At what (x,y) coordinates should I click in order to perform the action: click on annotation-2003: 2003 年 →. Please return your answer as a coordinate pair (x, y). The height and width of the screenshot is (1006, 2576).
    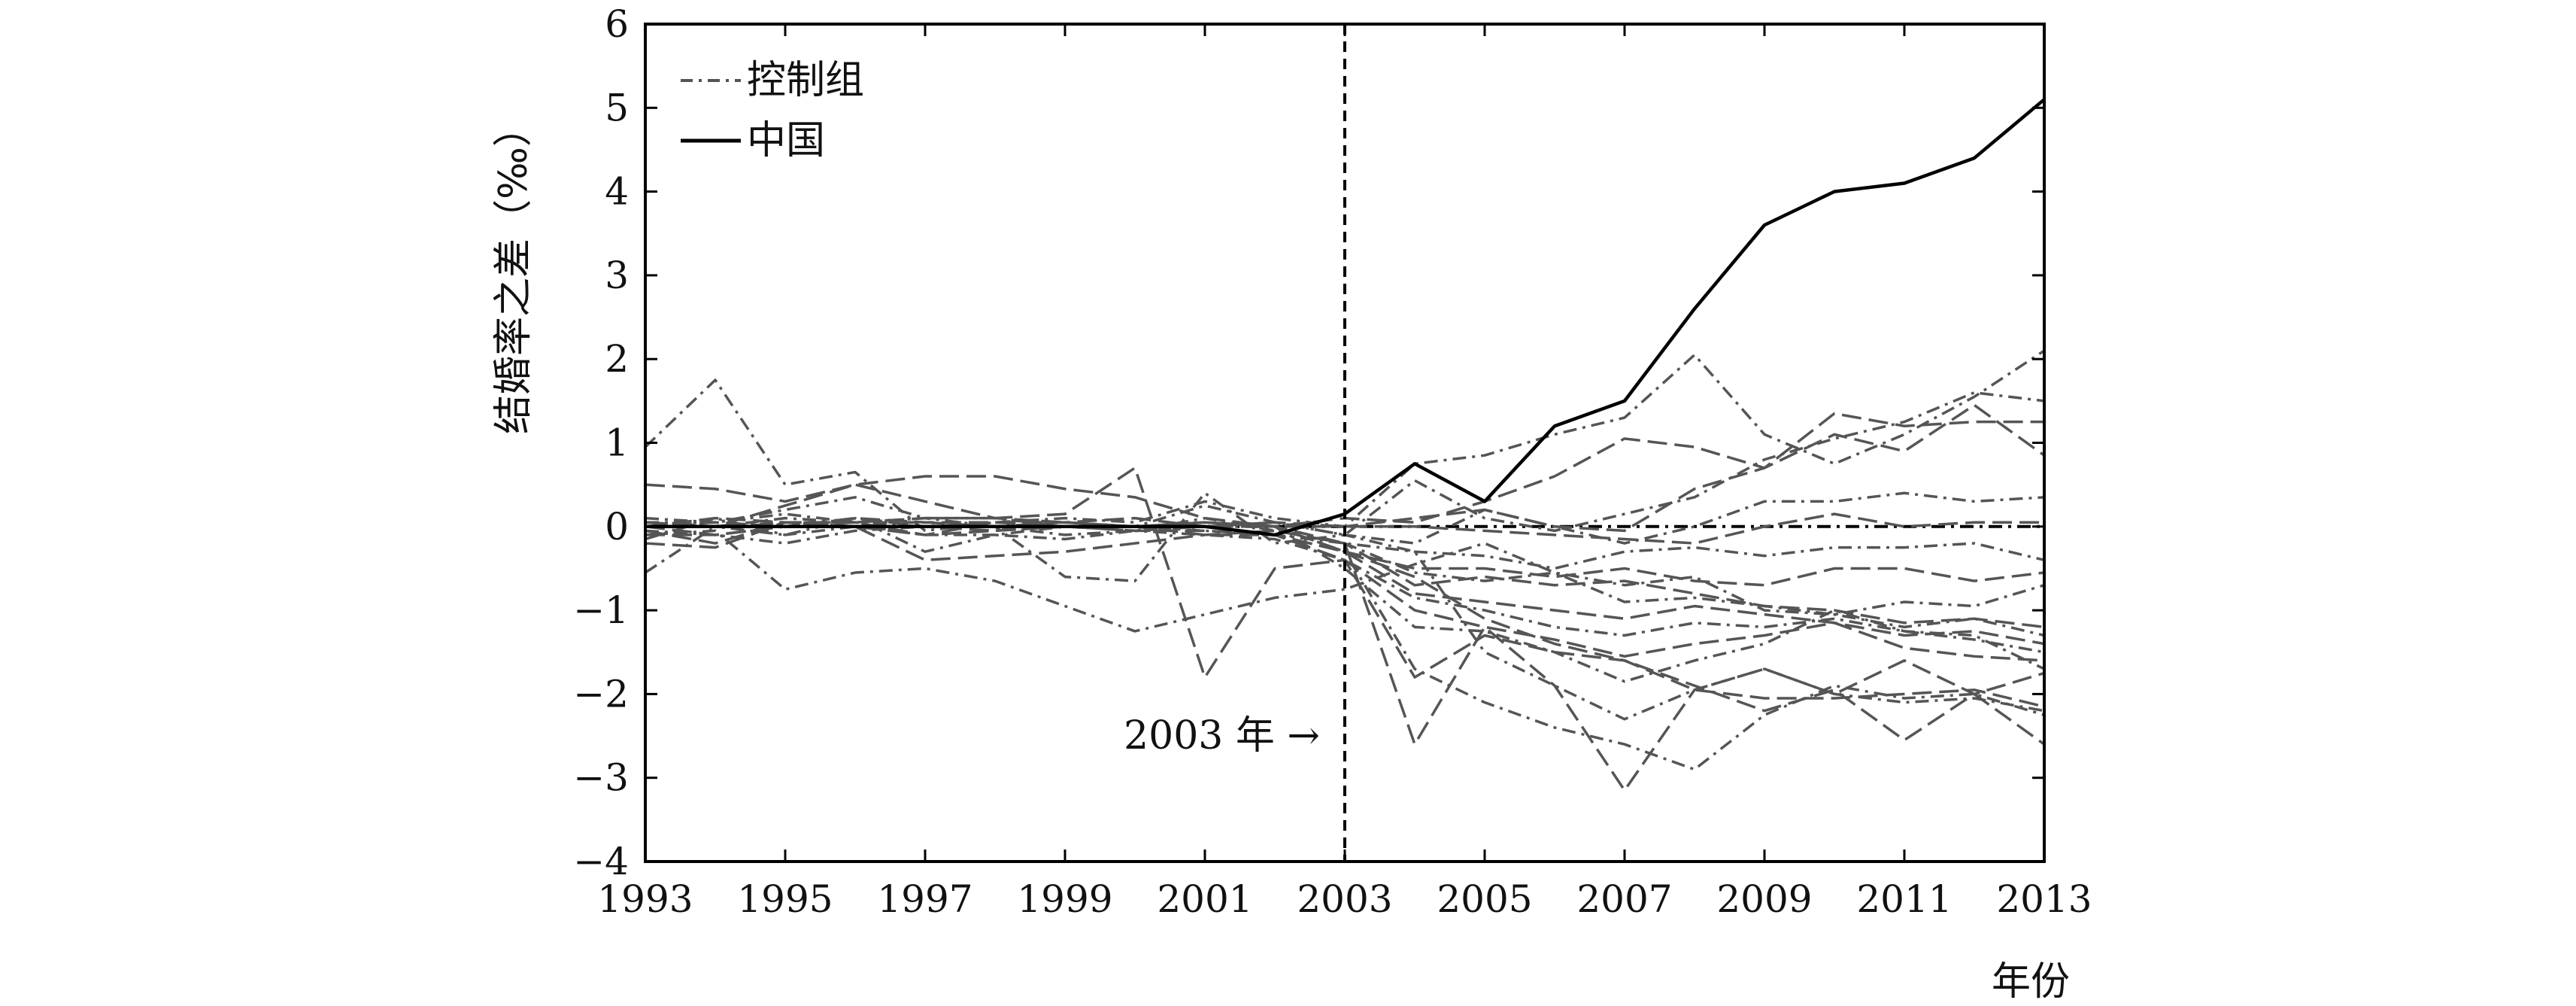
    Looking at the image, I should click on (1222, 735).